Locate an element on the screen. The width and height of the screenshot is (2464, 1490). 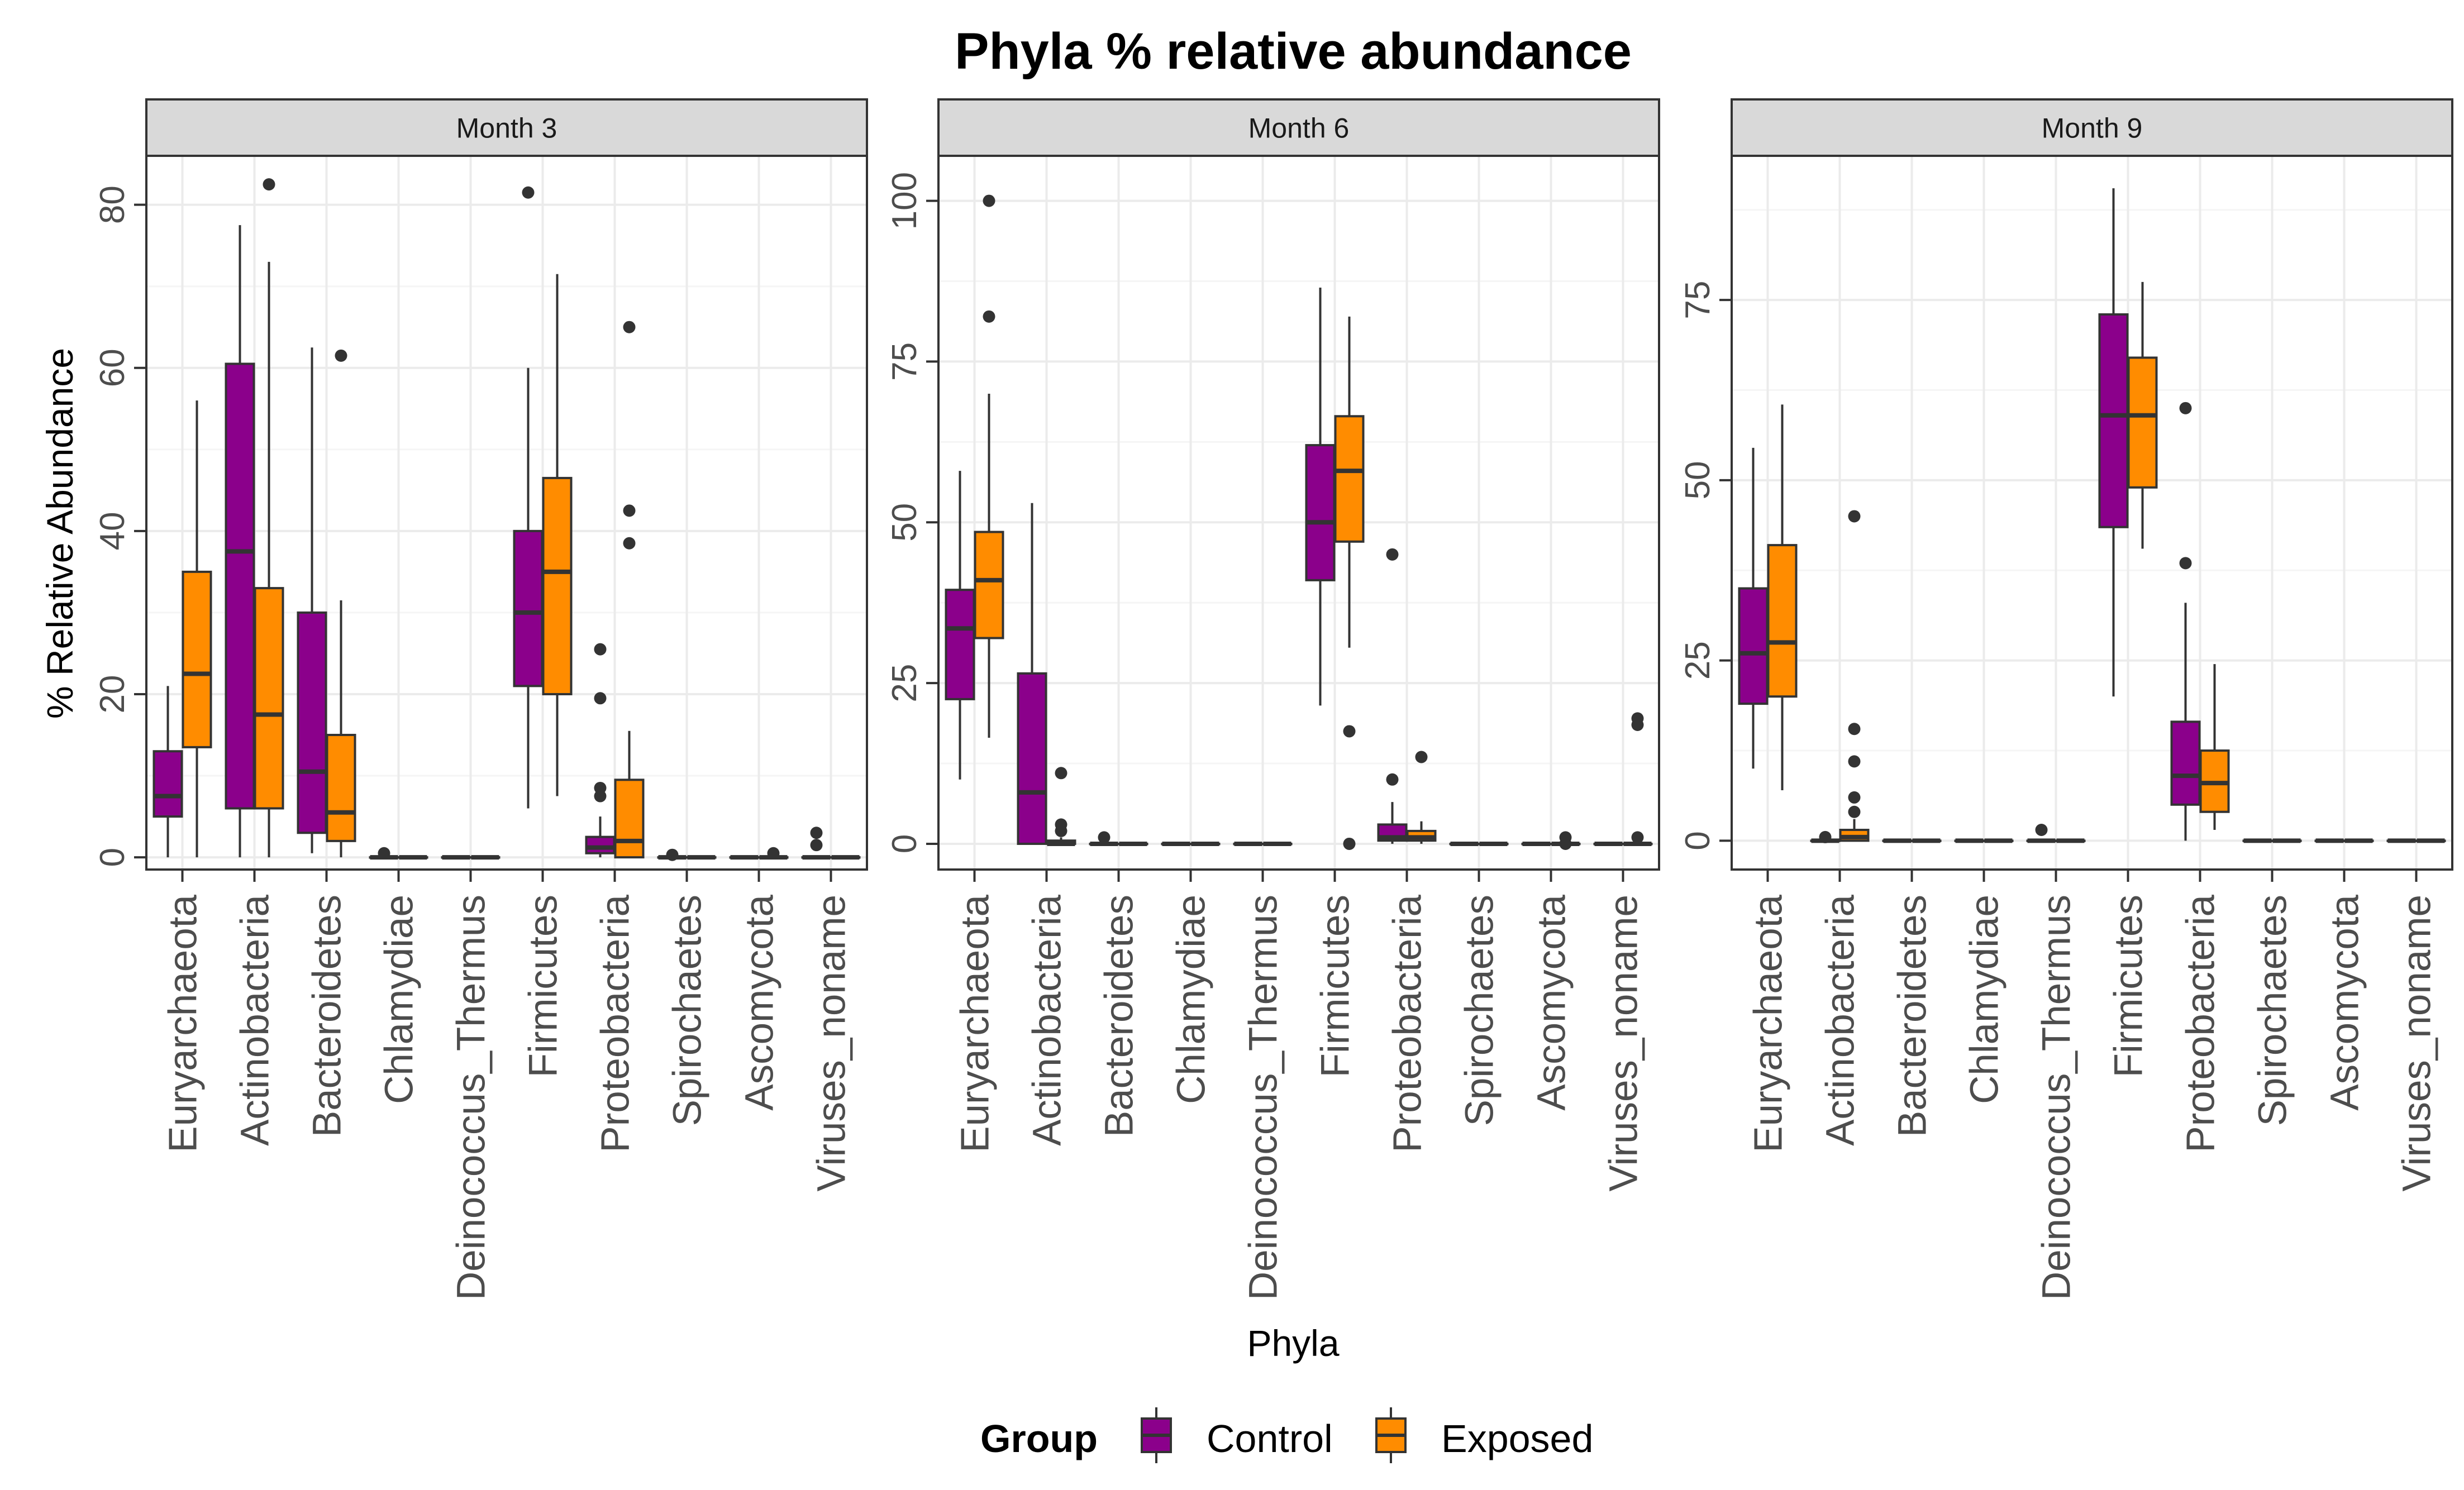
facet-strip-label: Month 6 is located at coordinates (1299, 128).